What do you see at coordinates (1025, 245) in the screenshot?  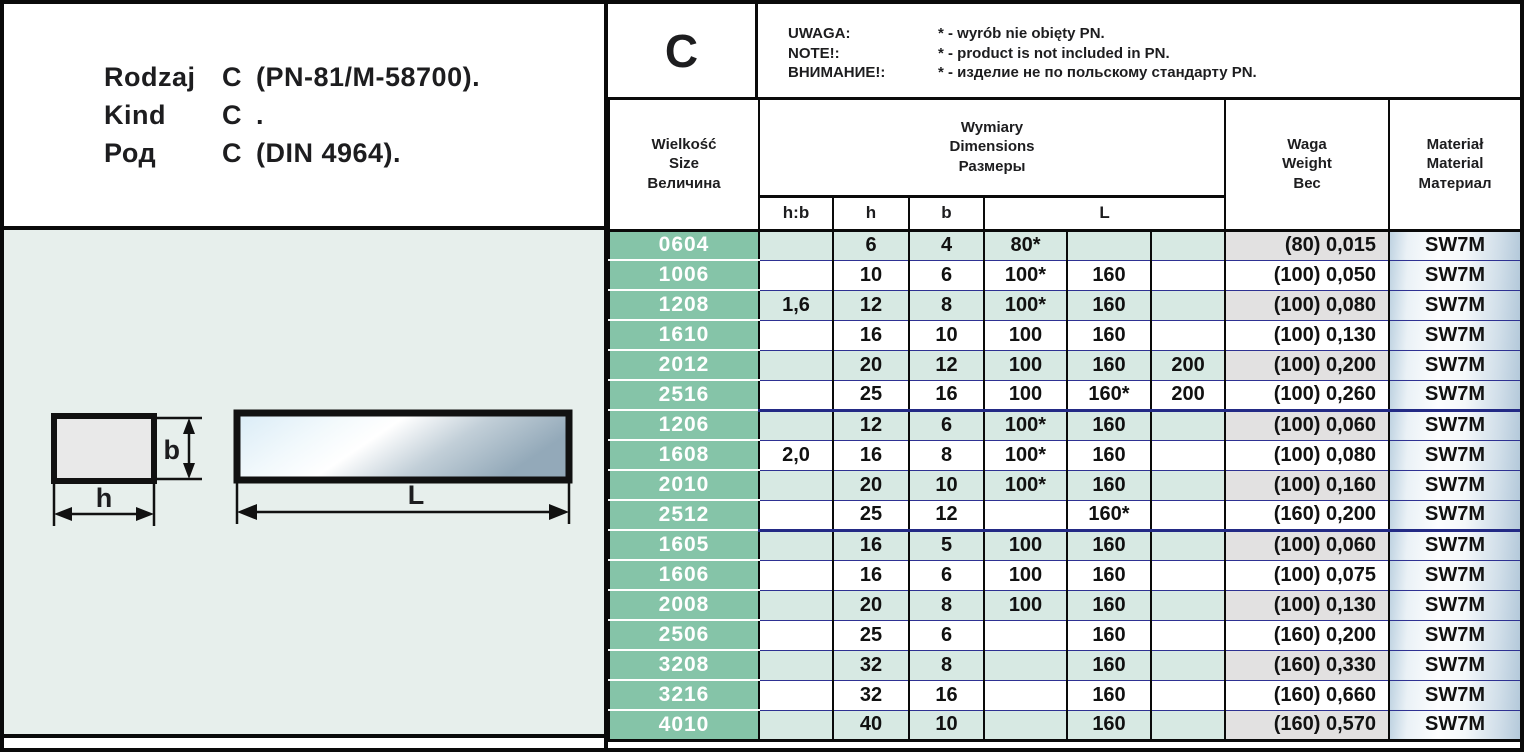 I see `length-1-cell: 80*` at bounding box center [1025, 245].